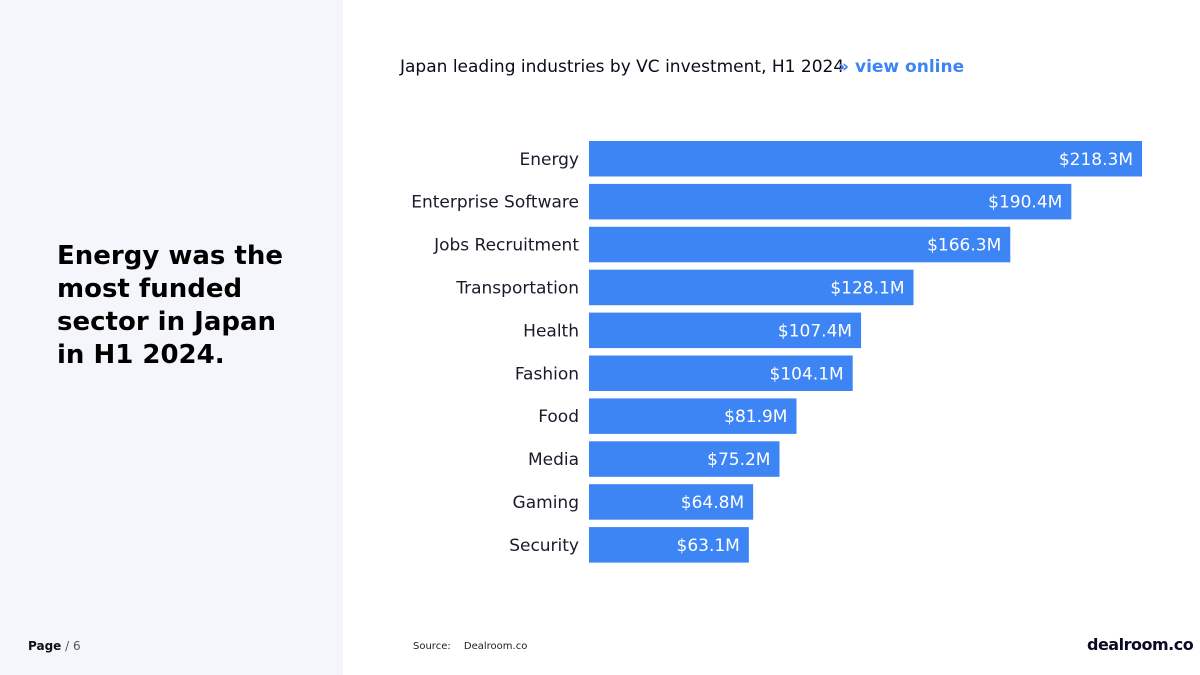  Describe the element at coordinates (495, 646) in the screenshot. I see `source-value: Dealroom.co` at that location.